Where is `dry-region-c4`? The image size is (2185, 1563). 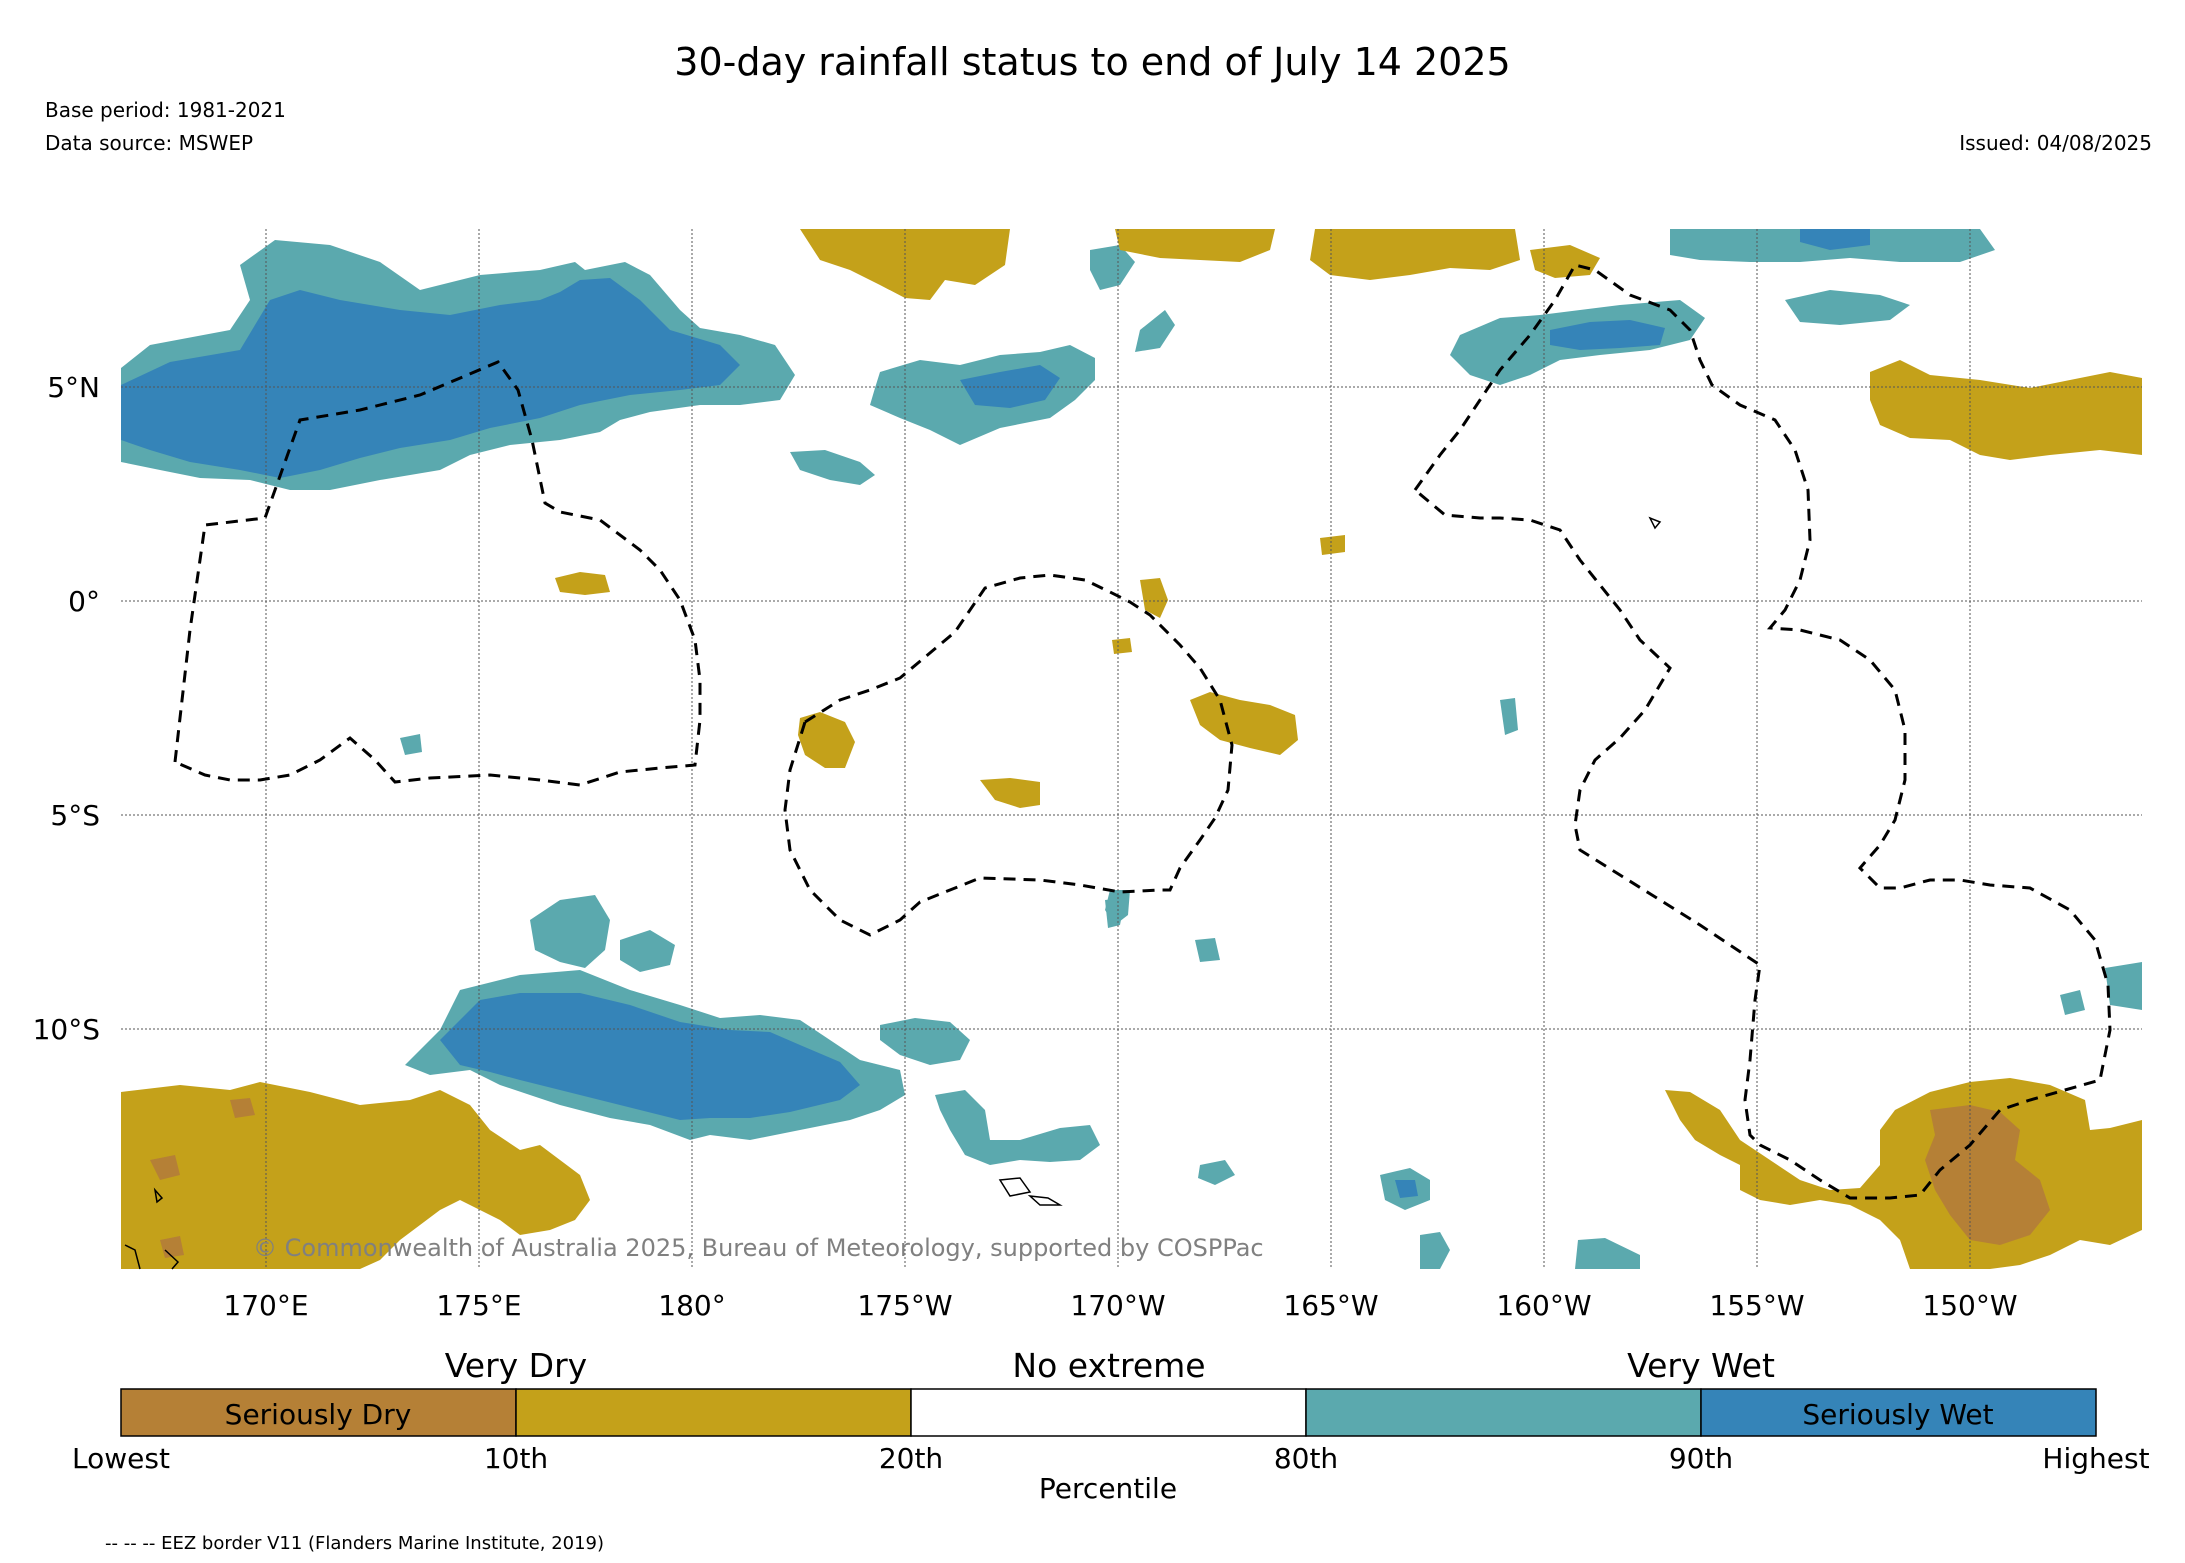 dry-region-c4 is located at coordinates (826, 740).